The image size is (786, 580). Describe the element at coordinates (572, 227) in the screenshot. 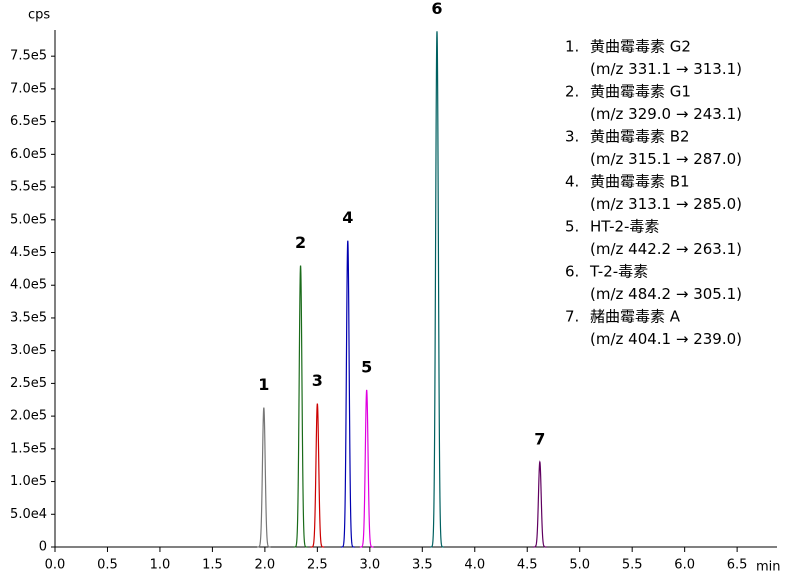

I see `legend-number: 5.` at that location.